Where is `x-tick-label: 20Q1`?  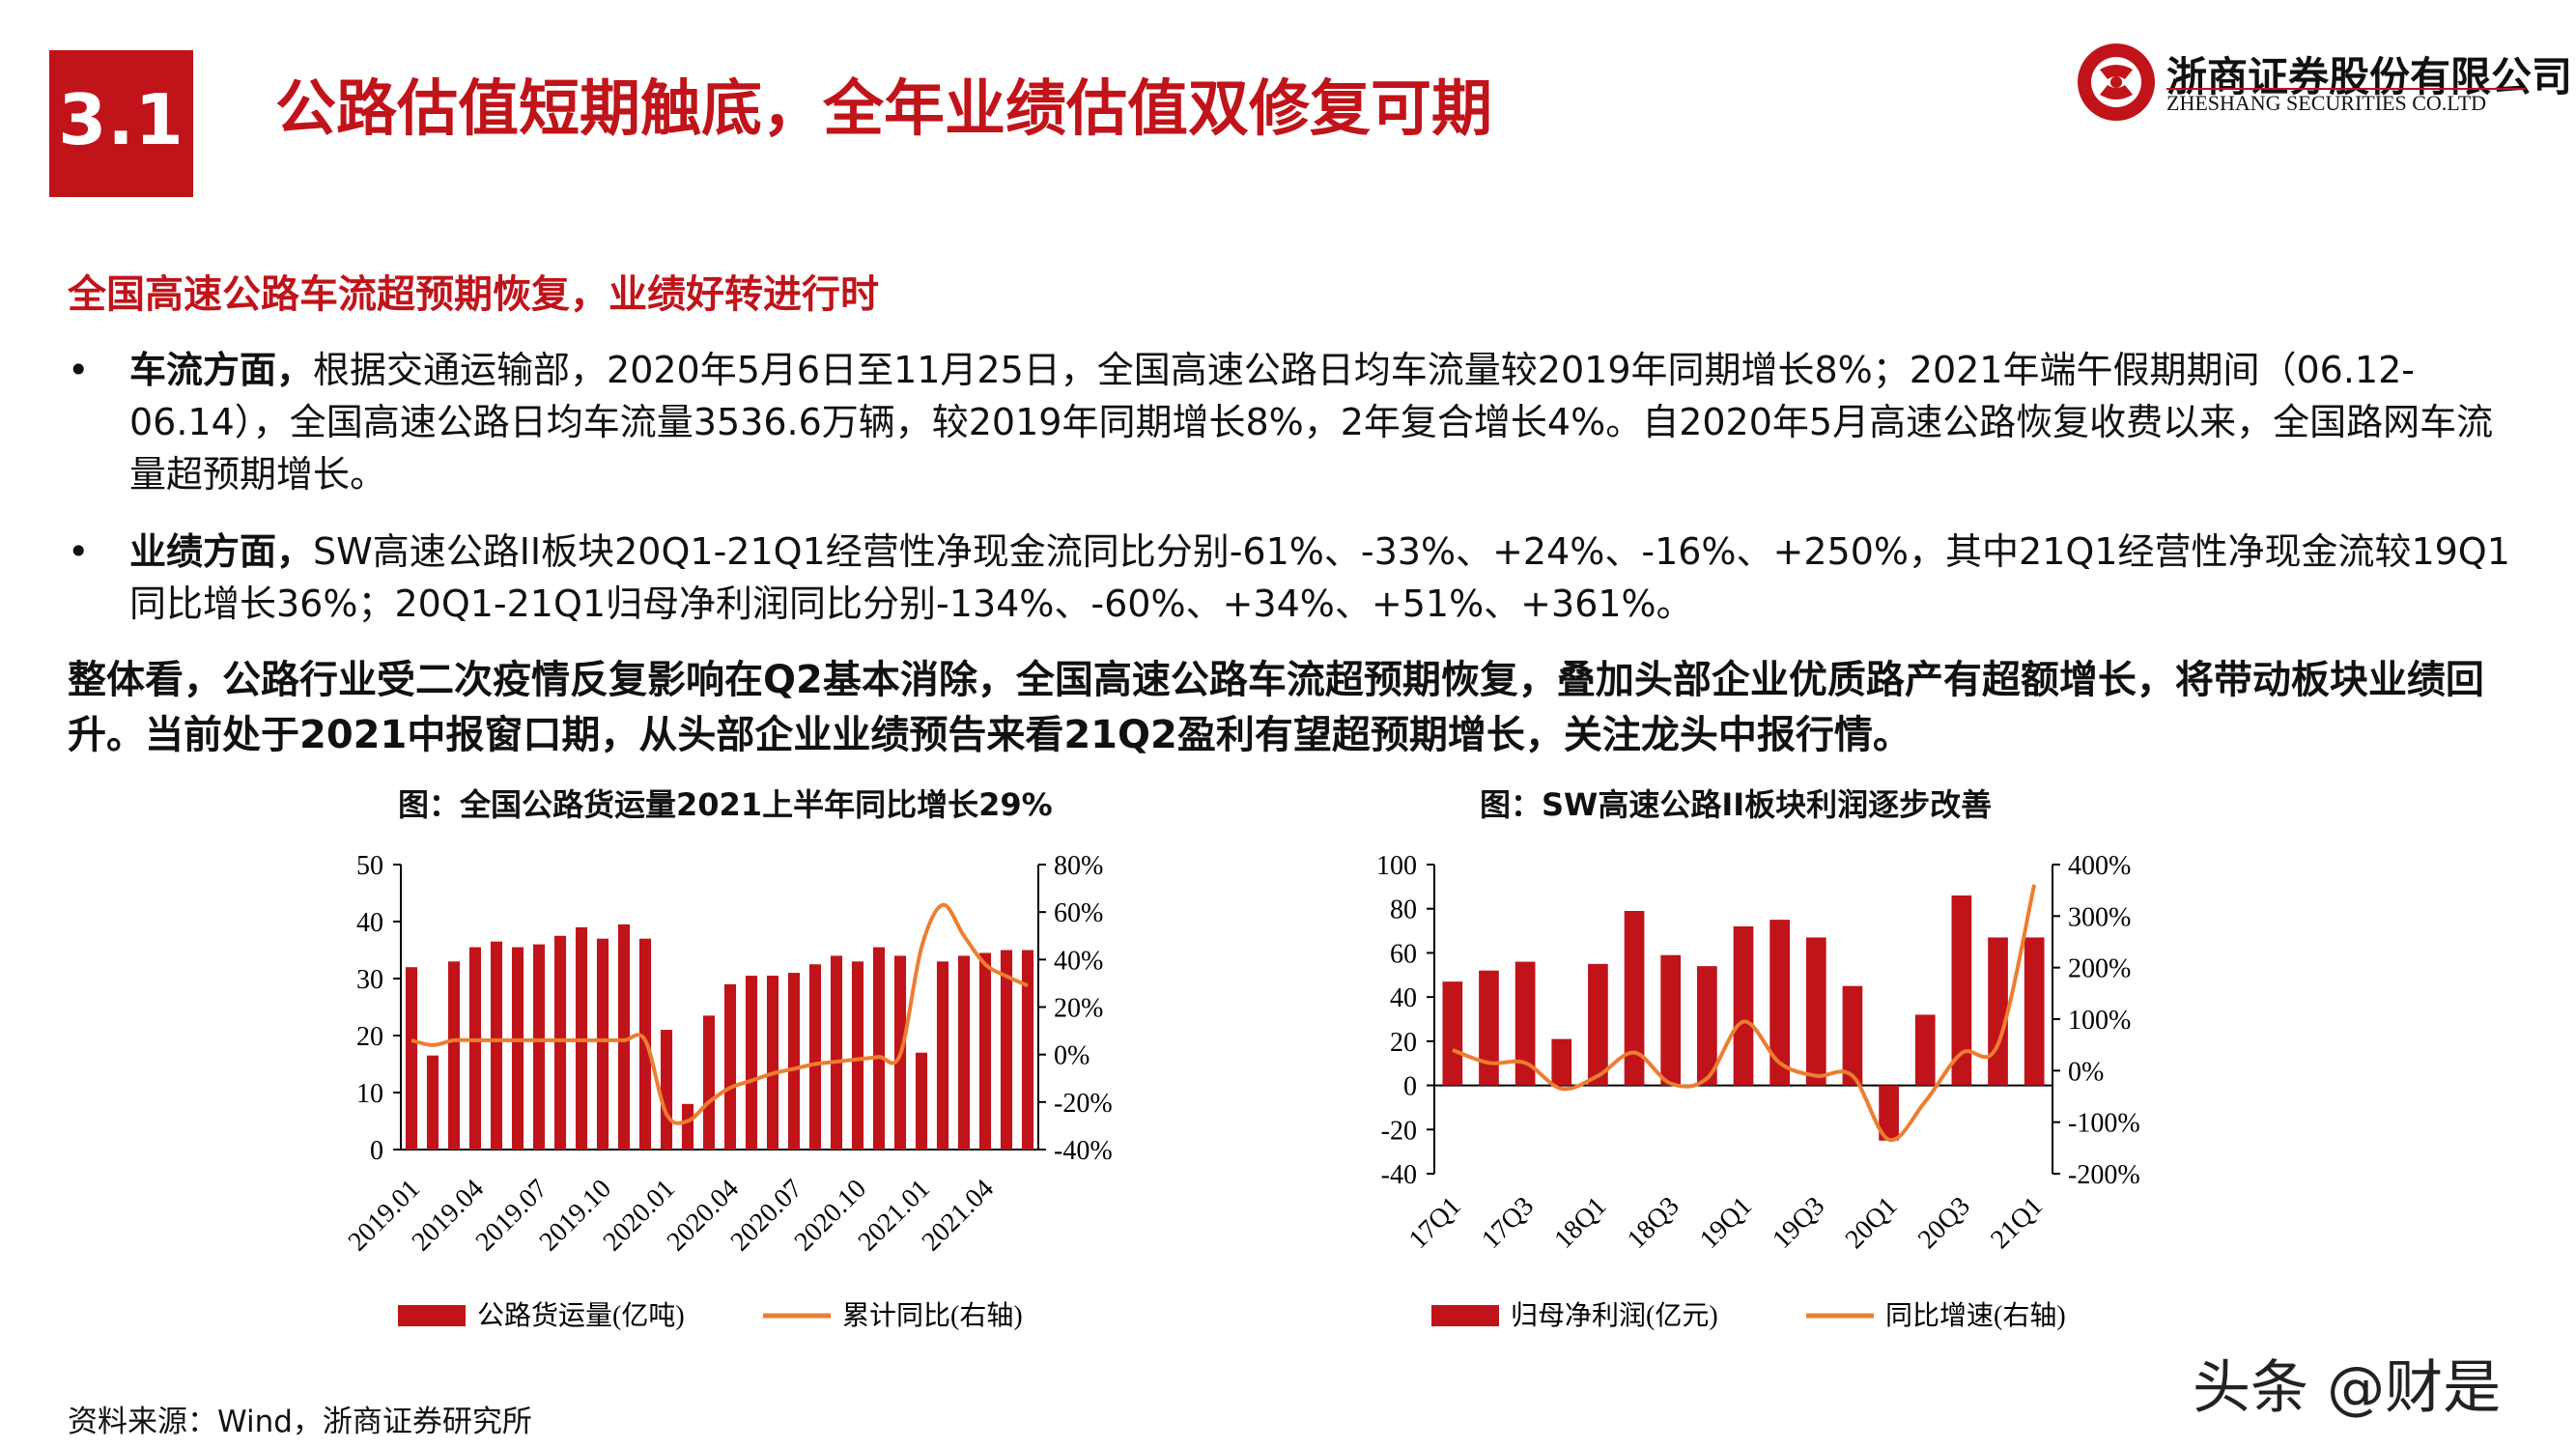 x-tick-label: 20Q1 is located at coordinates (1872, 1223).